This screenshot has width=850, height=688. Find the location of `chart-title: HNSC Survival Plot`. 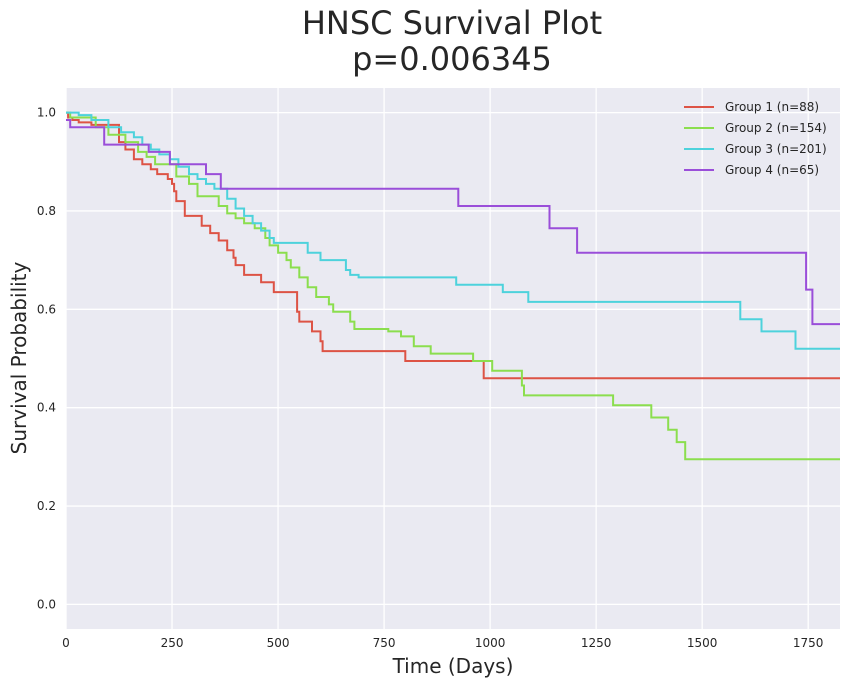

chart-title: HNSC Survival Plot is located at coordinates (452, 23).